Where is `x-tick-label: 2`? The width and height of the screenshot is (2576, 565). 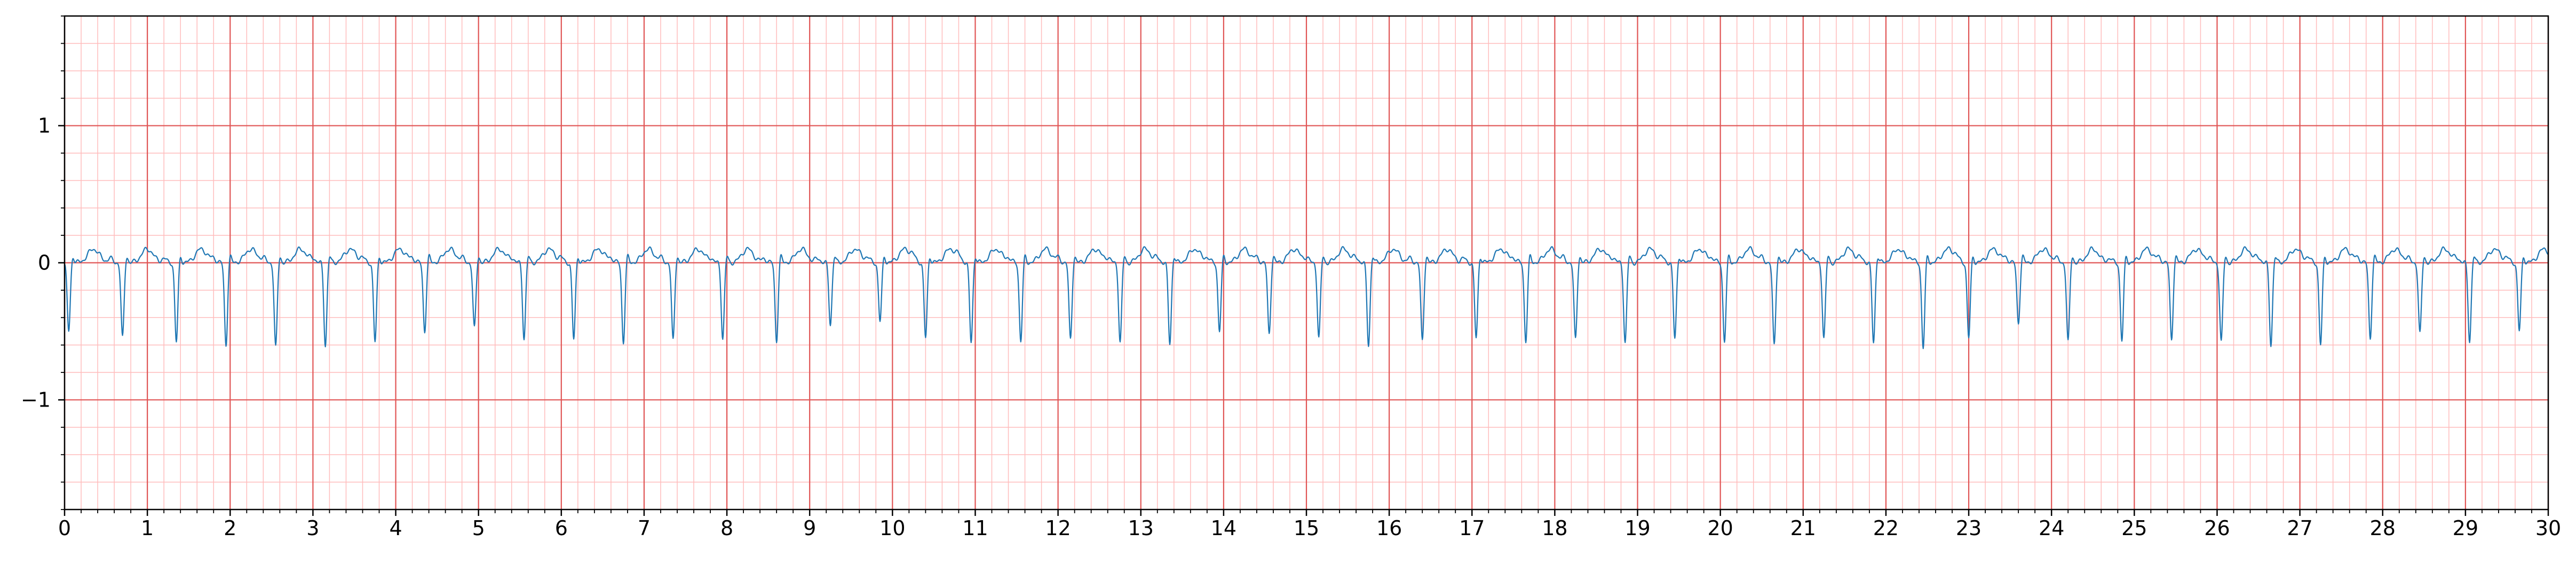 x-tick-label: 2 is located at coordinates (230, 528).